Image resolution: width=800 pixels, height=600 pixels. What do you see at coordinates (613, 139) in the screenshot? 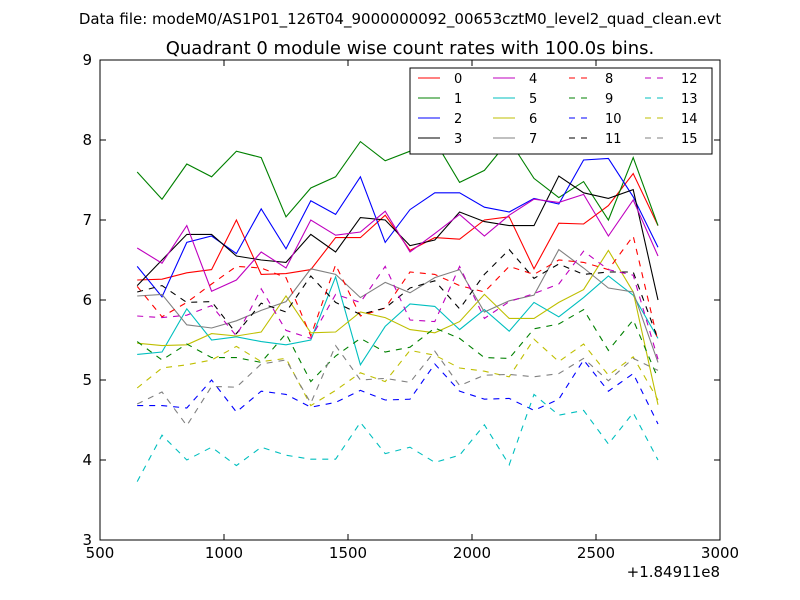
I see `legend-label-11: 11` at bounding box center [613, 139].